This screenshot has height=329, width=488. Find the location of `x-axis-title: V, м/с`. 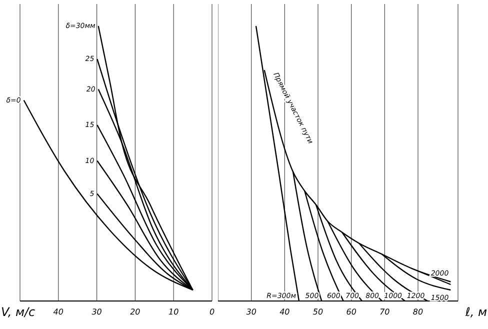

x-axis-title: V, м/с is located at coordinates (18, 312).